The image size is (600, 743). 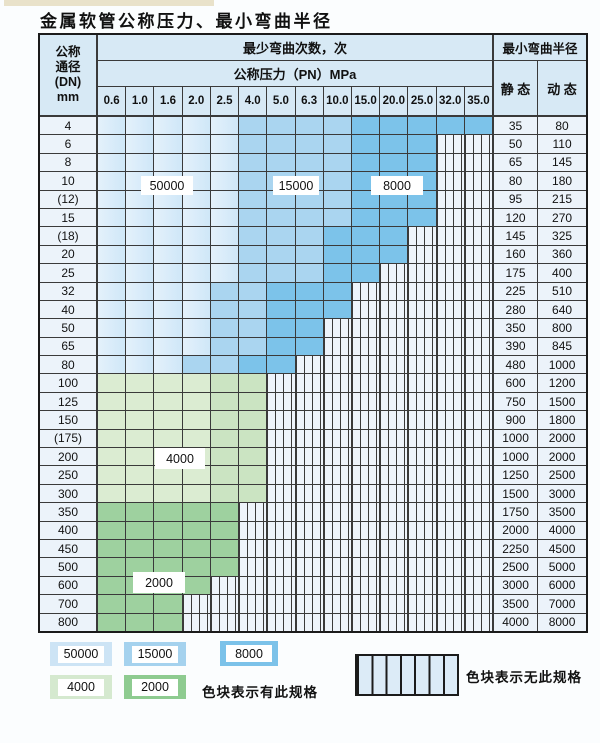 I want to click on pressure-value: 35.0, so click(x=478, y=101).